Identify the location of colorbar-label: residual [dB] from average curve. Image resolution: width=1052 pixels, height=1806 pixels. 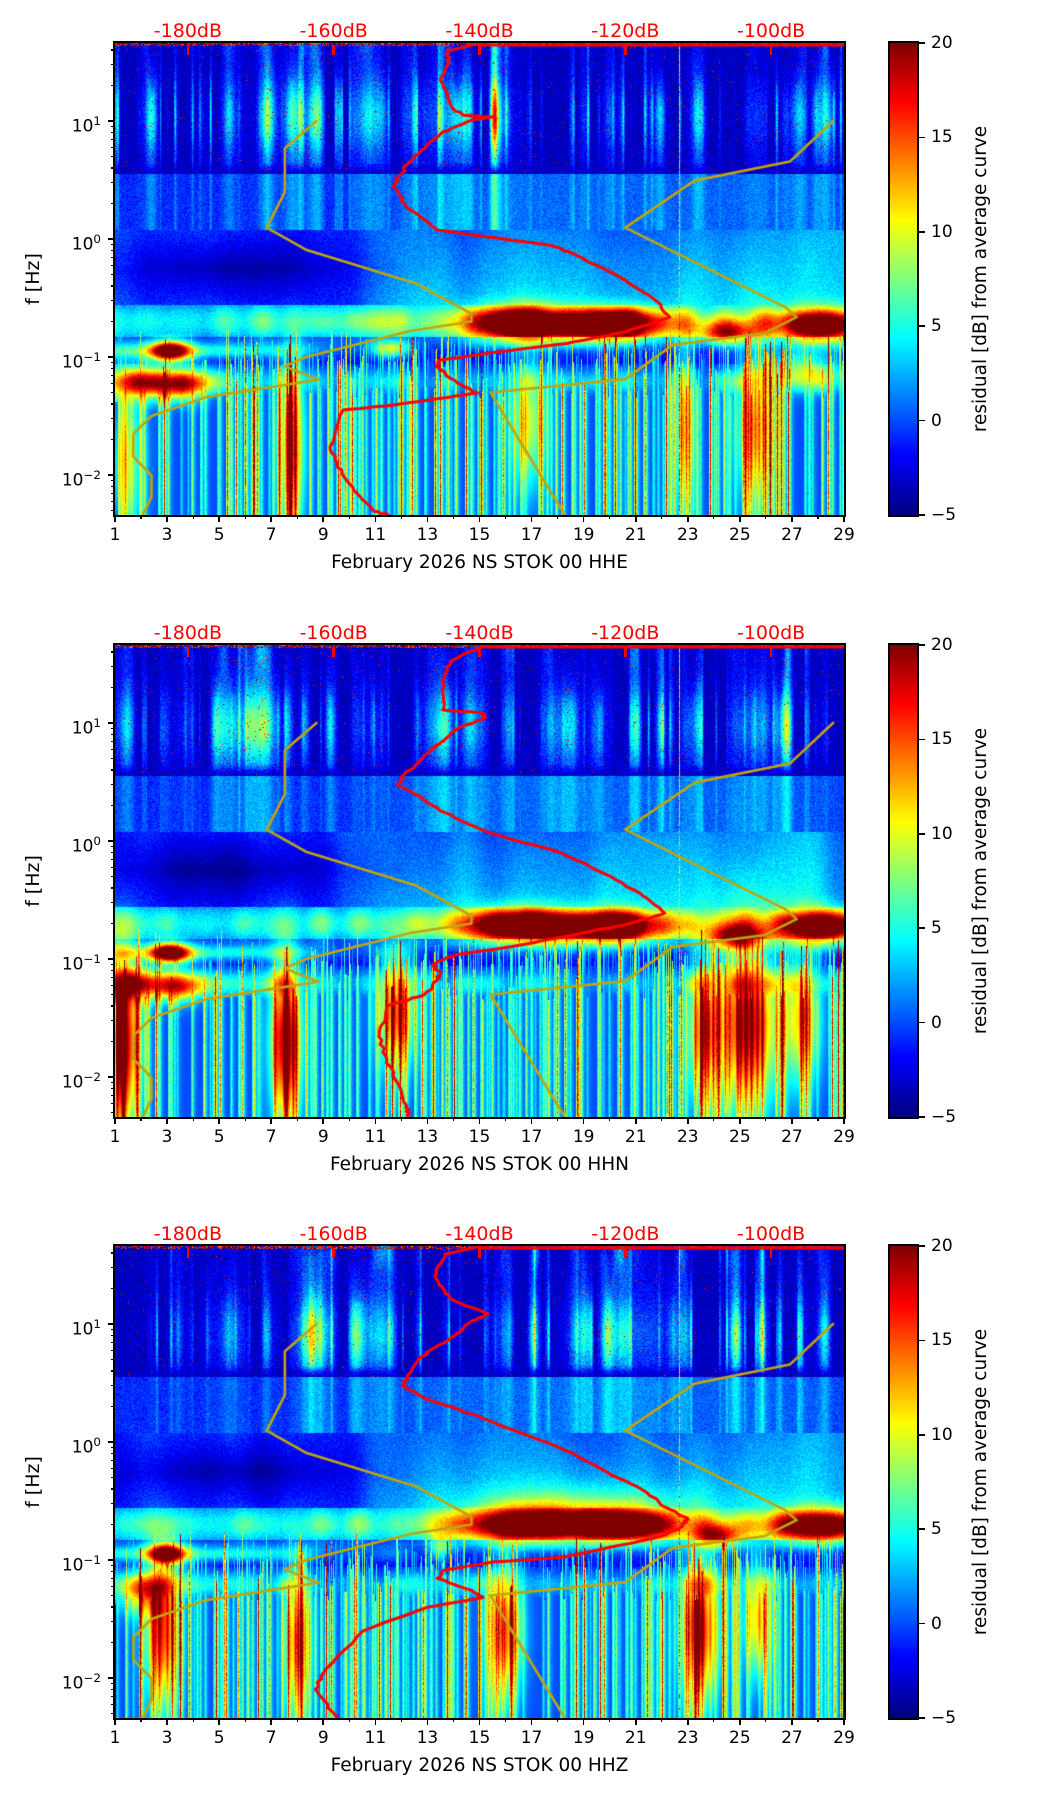
(980, 279).